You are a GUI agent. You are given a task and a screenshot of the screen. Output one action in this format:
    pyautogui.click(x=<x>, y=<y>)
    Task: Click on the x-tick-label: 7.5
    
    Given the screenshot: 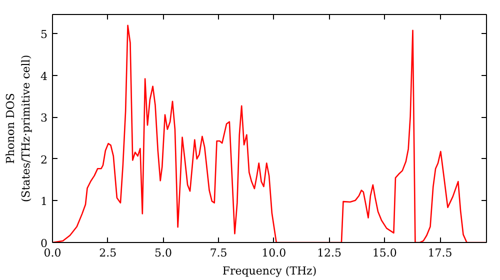 What is the action you would take?
    pyautogui.click(x=219, y=253)
    